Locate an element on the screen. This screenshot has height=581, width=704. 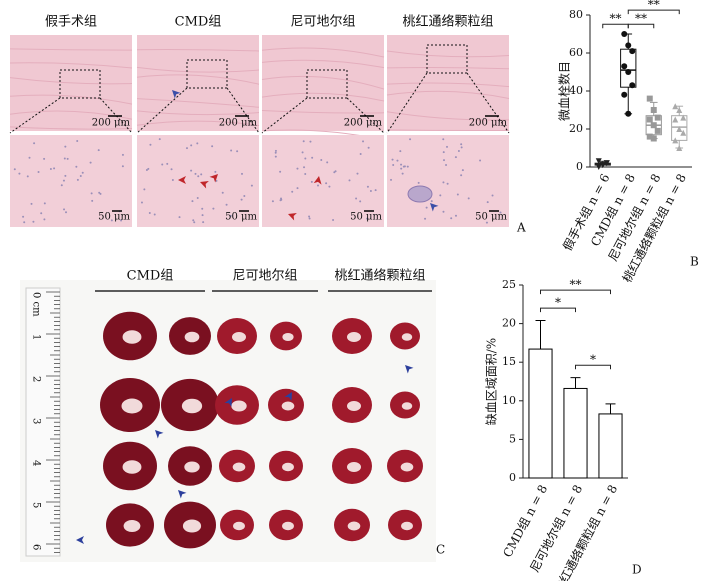
y-tick-label: 5 is located at coordinates (512, 438).